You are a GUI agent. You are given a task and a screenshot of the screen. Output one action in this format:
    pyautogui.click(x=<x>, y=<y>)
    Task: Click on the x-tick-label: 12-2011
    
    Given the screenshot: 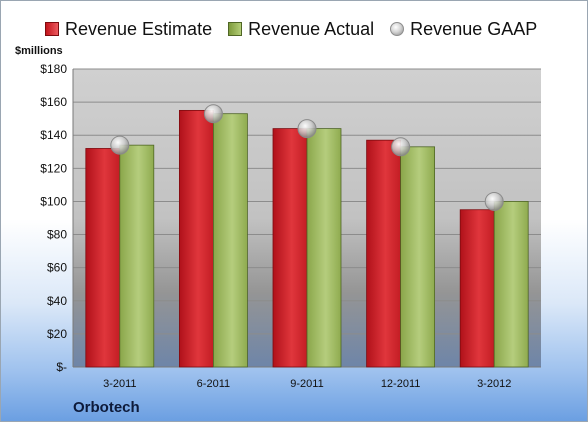 What is the action you would take?
    pyautogui.click(x=401, y=384)
    